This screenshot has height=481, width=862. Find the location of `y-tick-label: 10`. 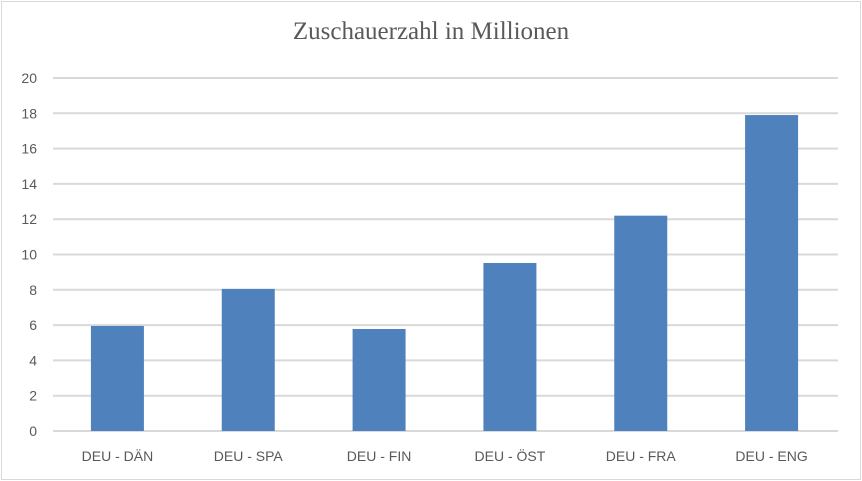

y-tick-label: 10 is located at coordinates (29, 255).